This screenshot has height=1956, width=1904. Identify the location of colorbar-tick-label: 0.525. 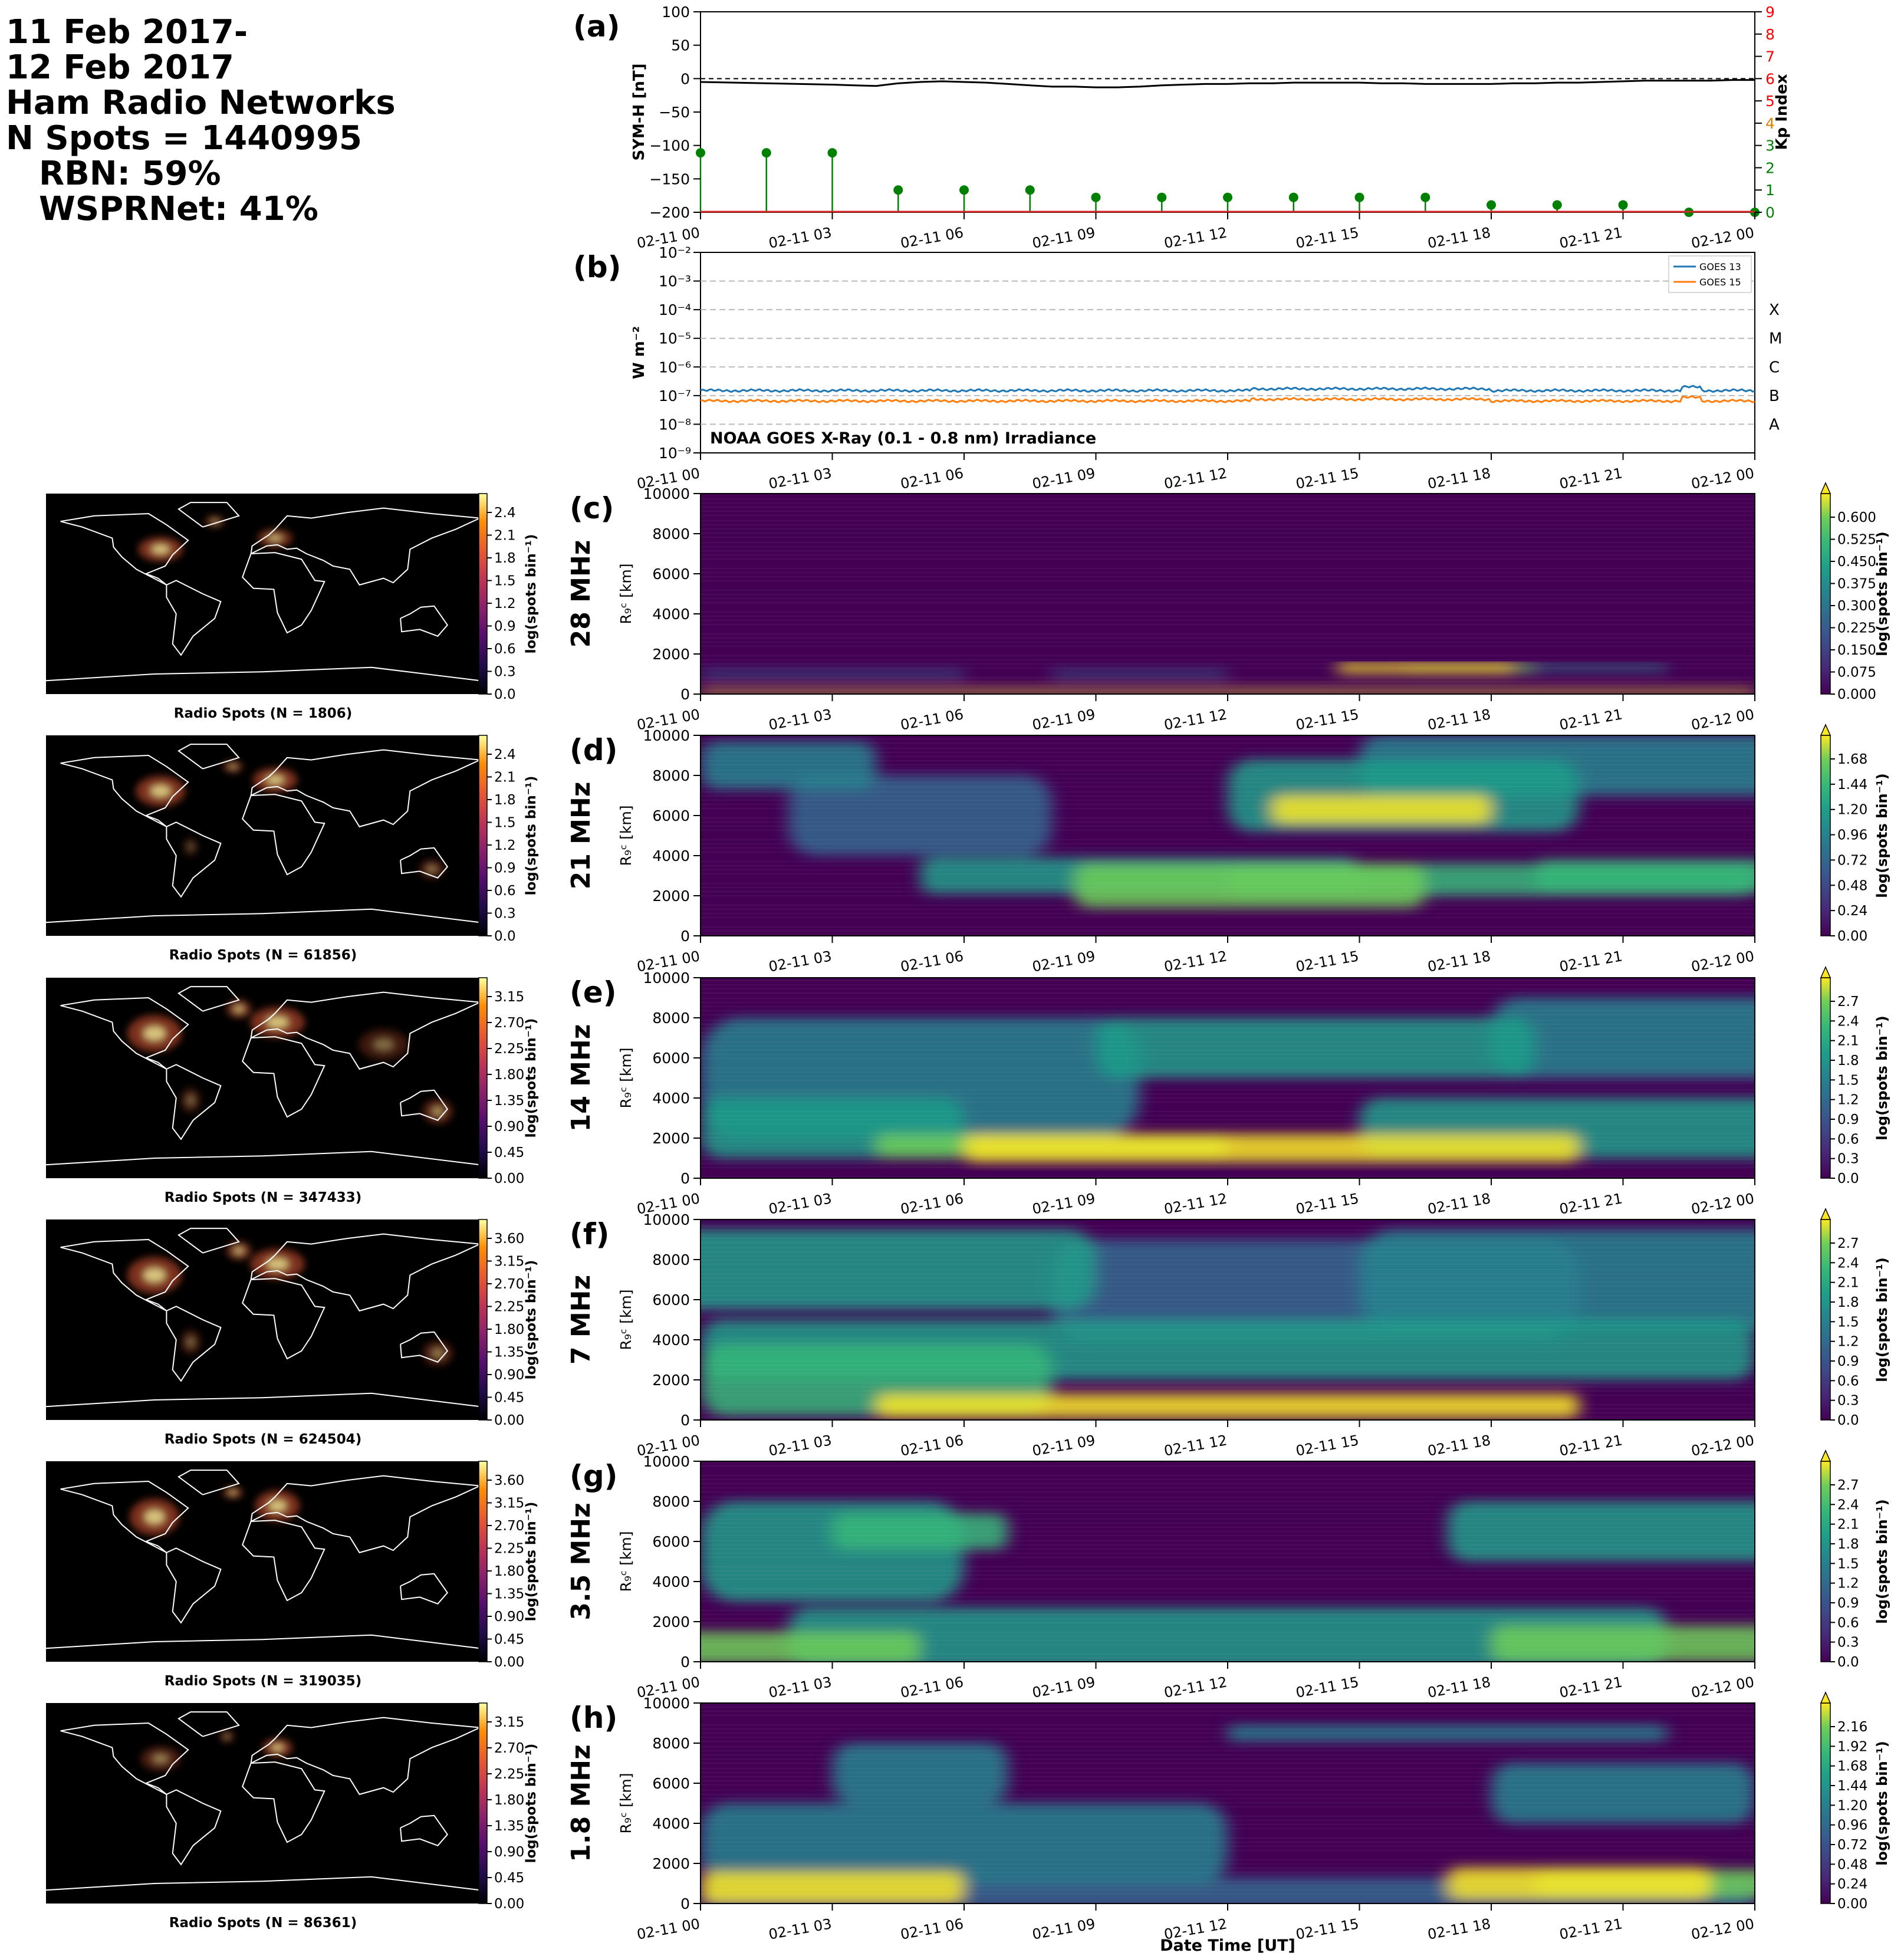
(1856, 540).